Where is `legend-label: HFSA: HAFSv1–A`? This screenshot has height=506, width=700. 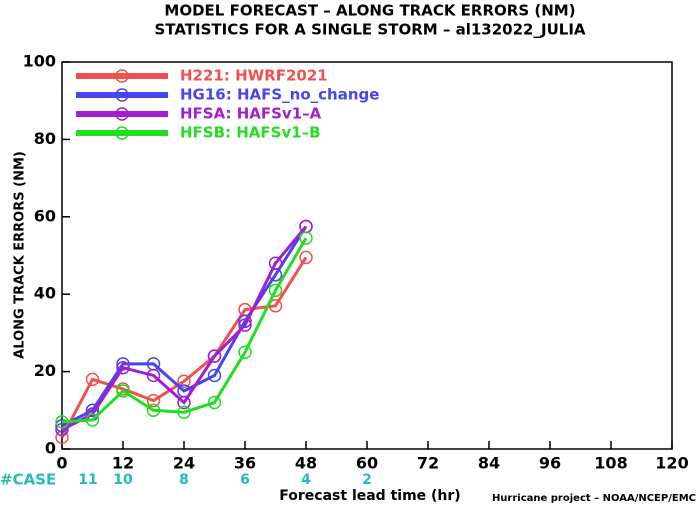
legend-label: HFSA: HAFSv1–A is located at coordinates (251, 114).